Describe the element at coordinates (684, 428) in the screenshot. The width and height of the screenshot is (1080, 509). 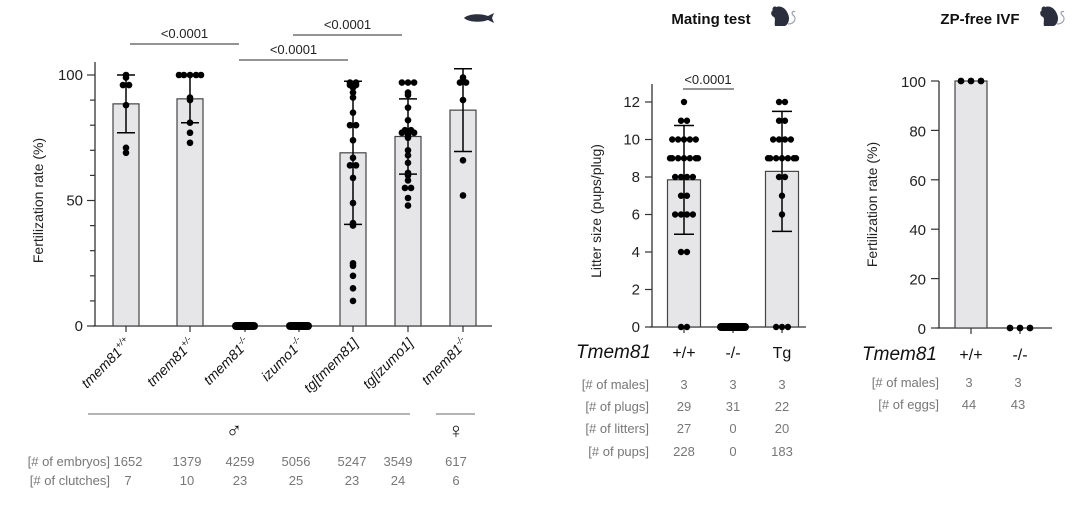
I see `table-cell: 27` at that location.